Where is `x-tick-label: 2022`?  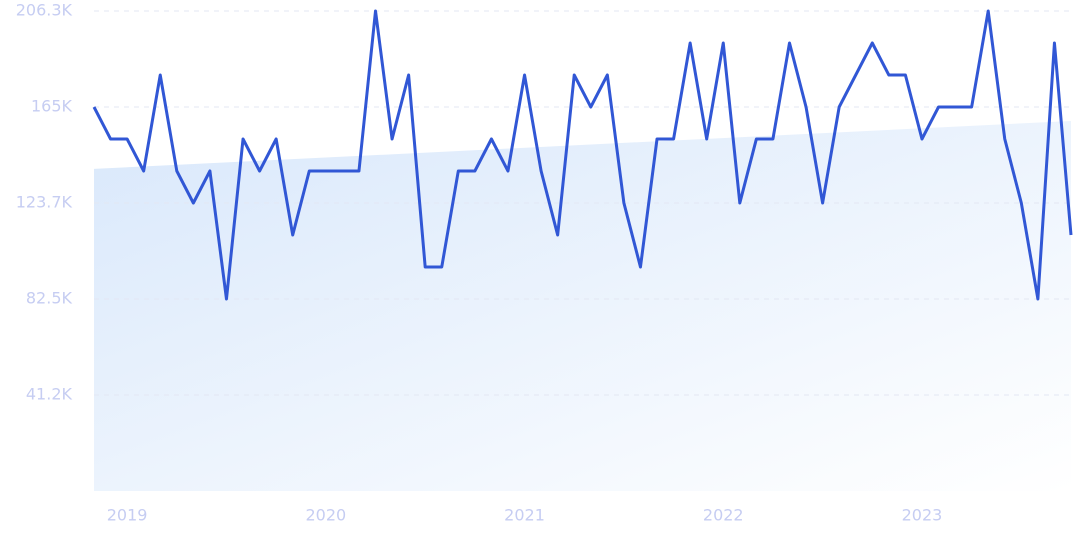
x-tick-label: 2022 is located at coordinates (723, 515).